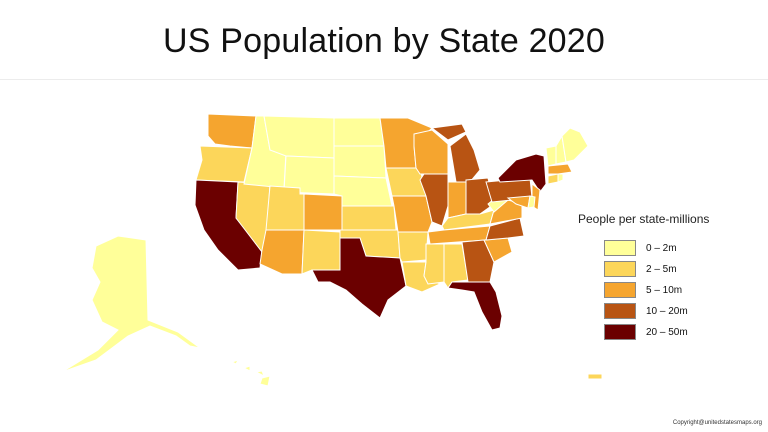 The image size is (768, 432). I want to click on legend-title: People per state-millions, so click(644, 219).